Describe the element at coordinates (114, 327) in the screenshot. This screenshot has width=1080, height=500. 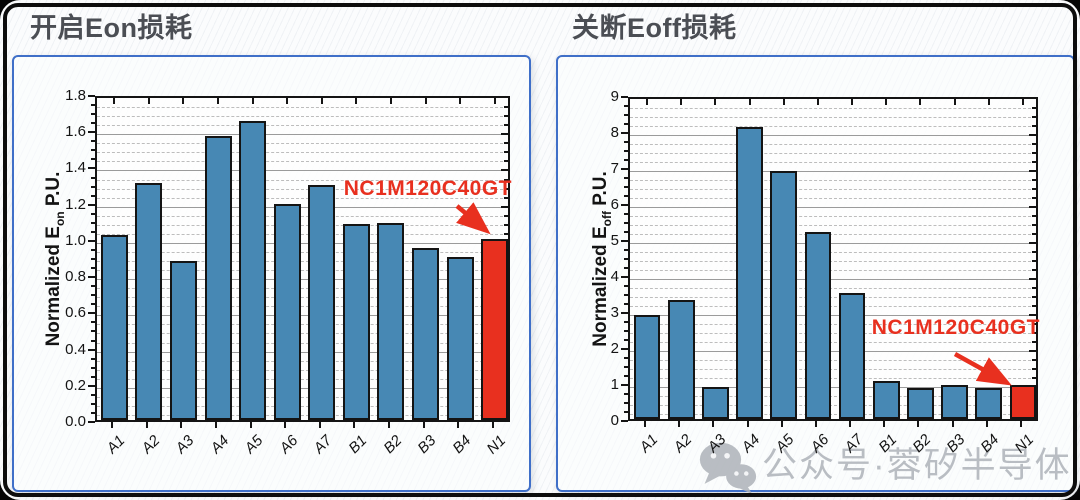
I see `bar-A1` at that location.